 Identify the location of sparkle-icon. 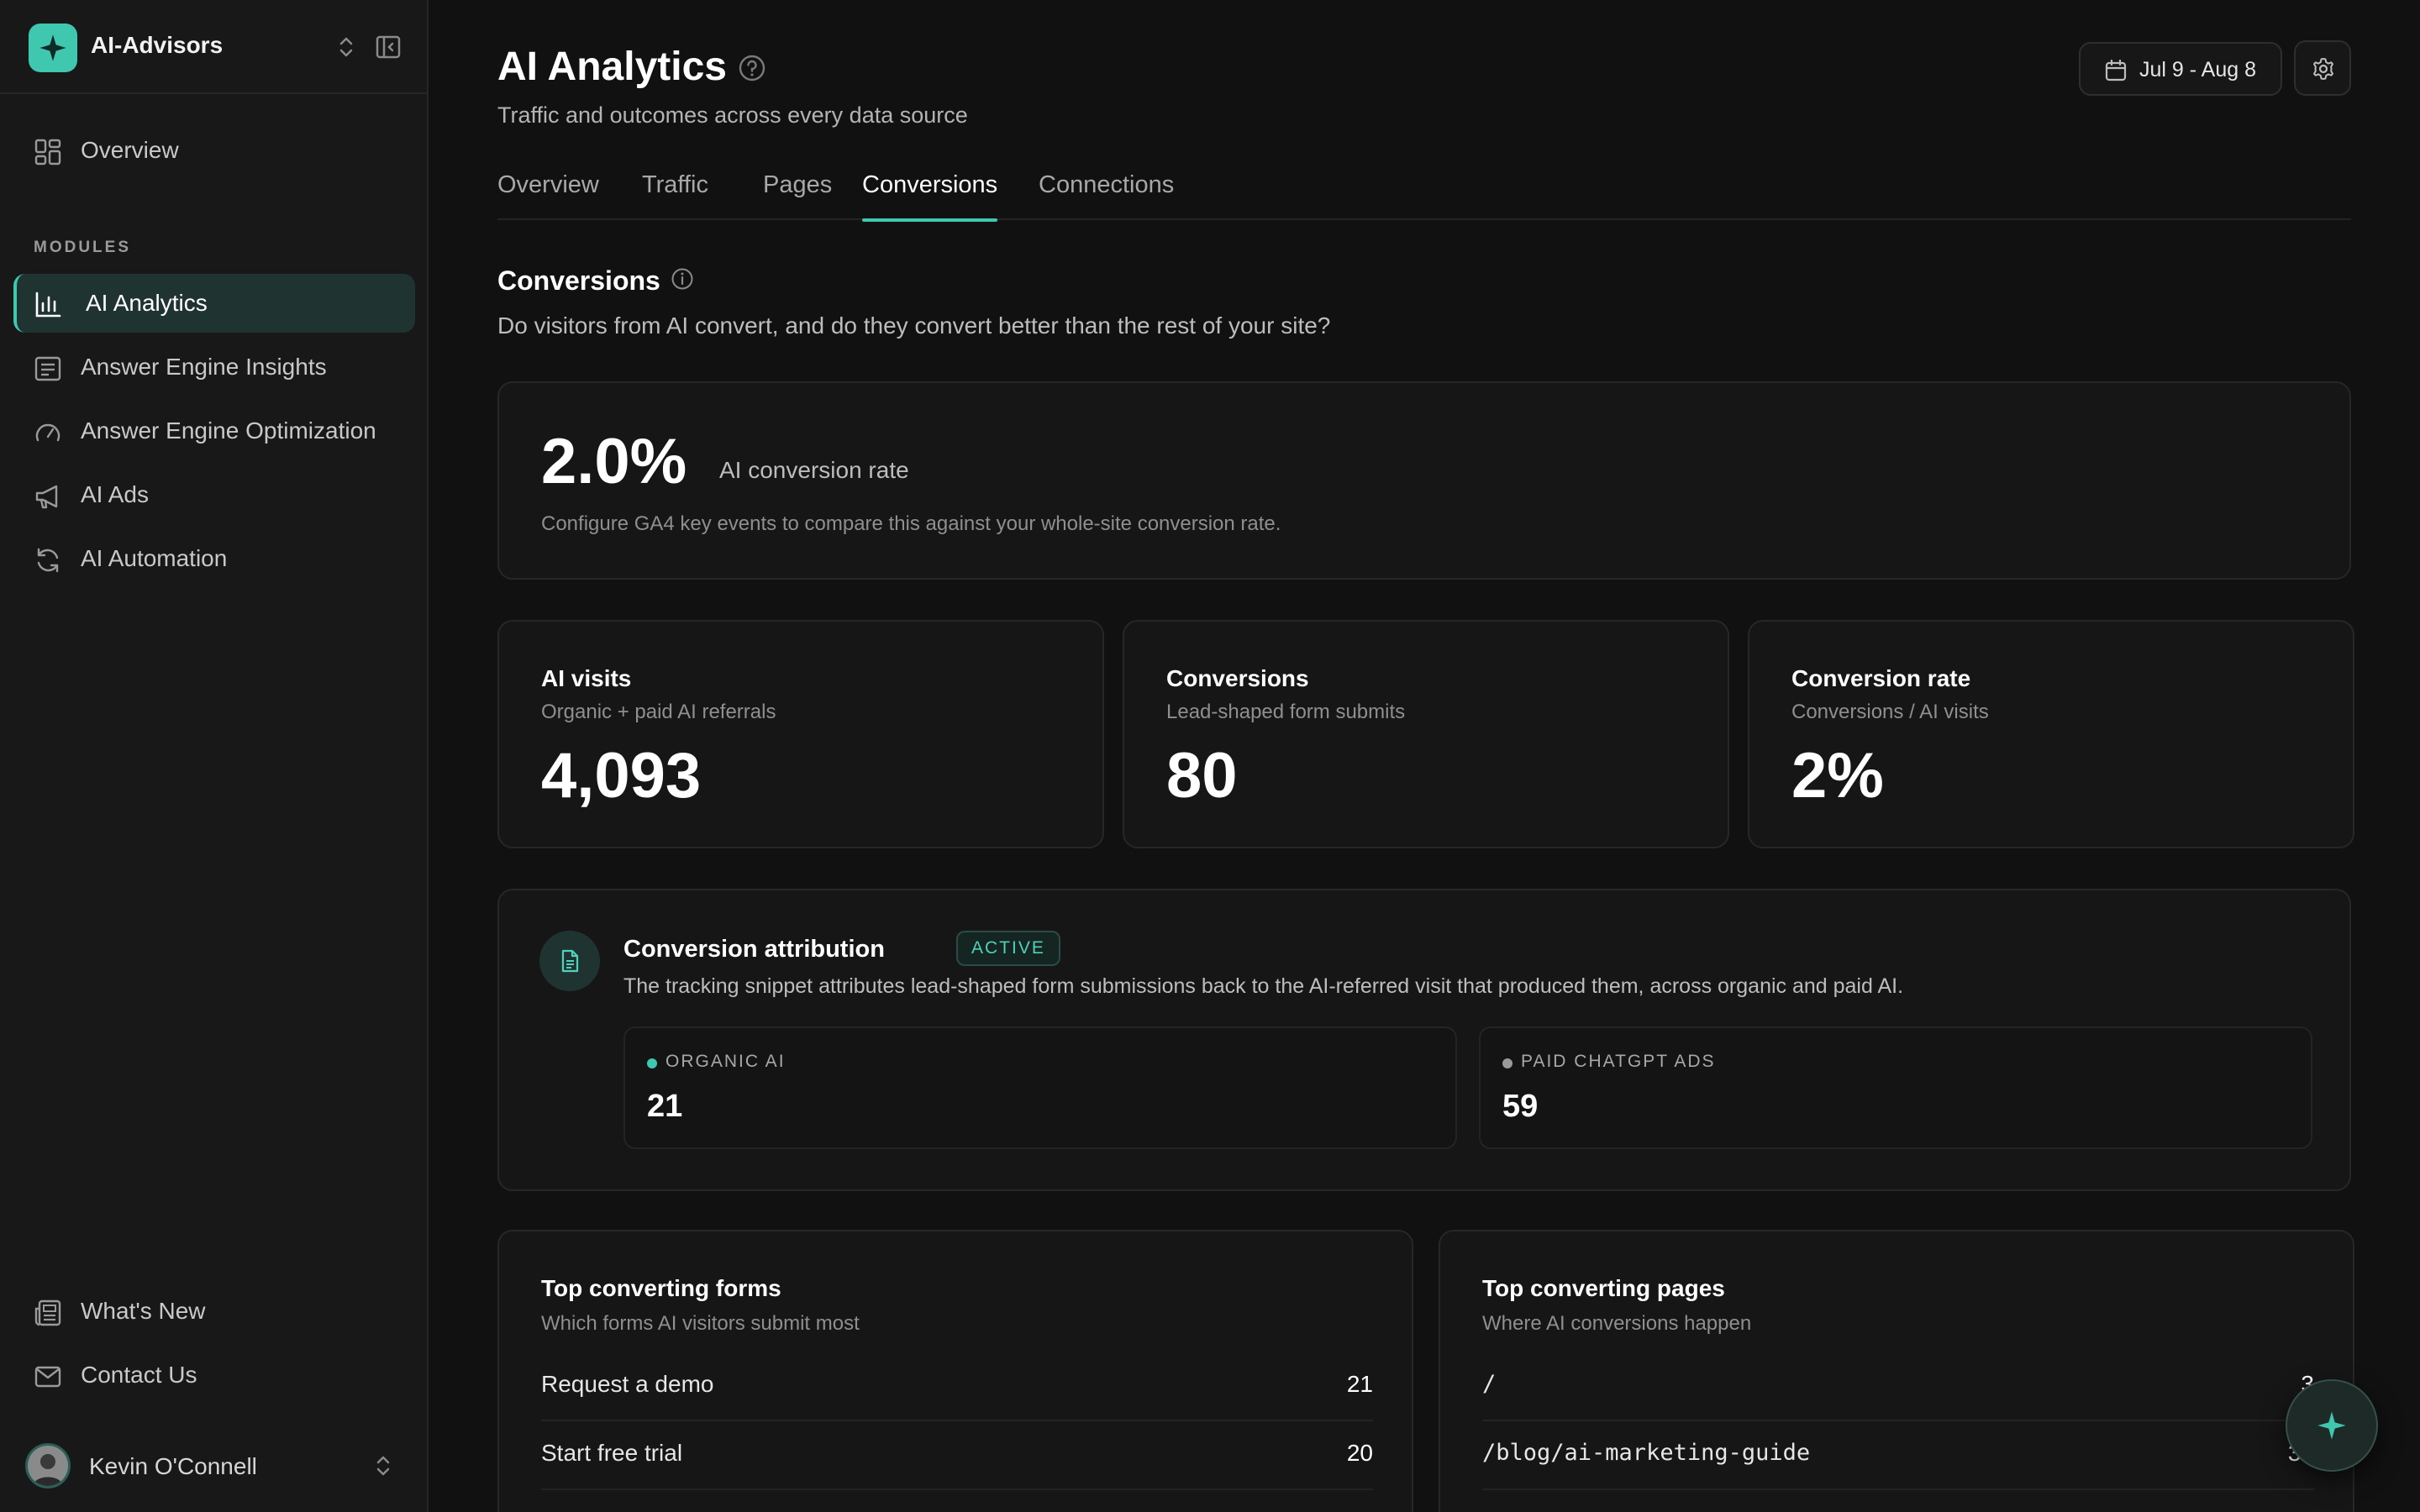
(2331, 1425).